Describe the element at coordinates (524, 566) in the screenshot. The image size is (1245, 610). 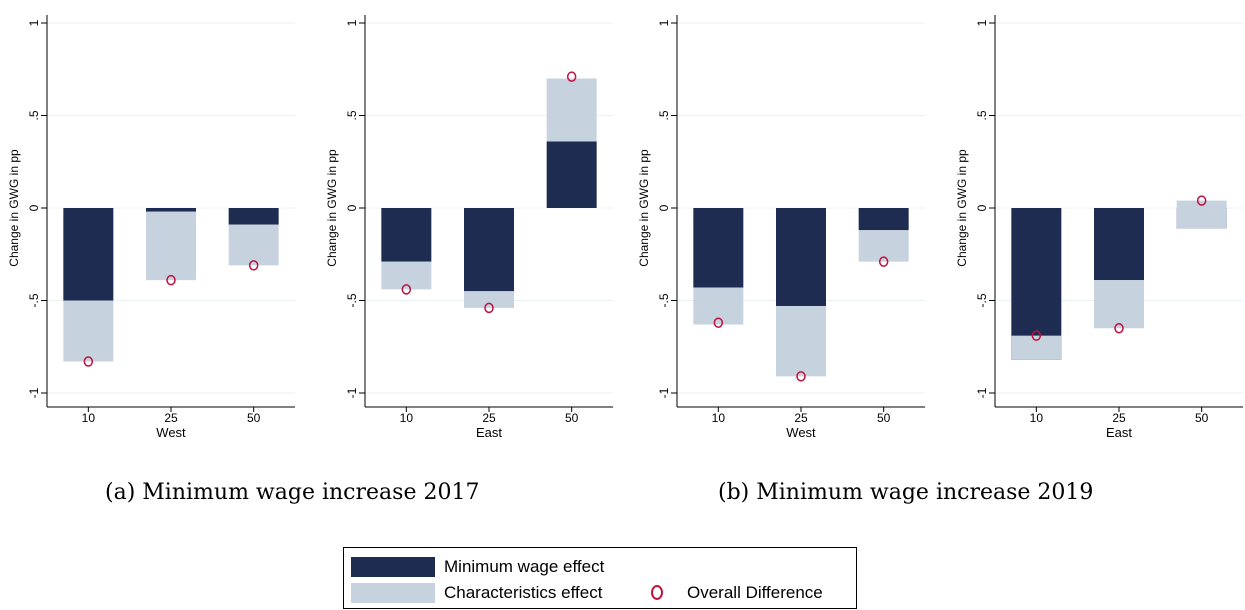
I see `legend-label-minimum-wage: Minimum wage effect` at that location.